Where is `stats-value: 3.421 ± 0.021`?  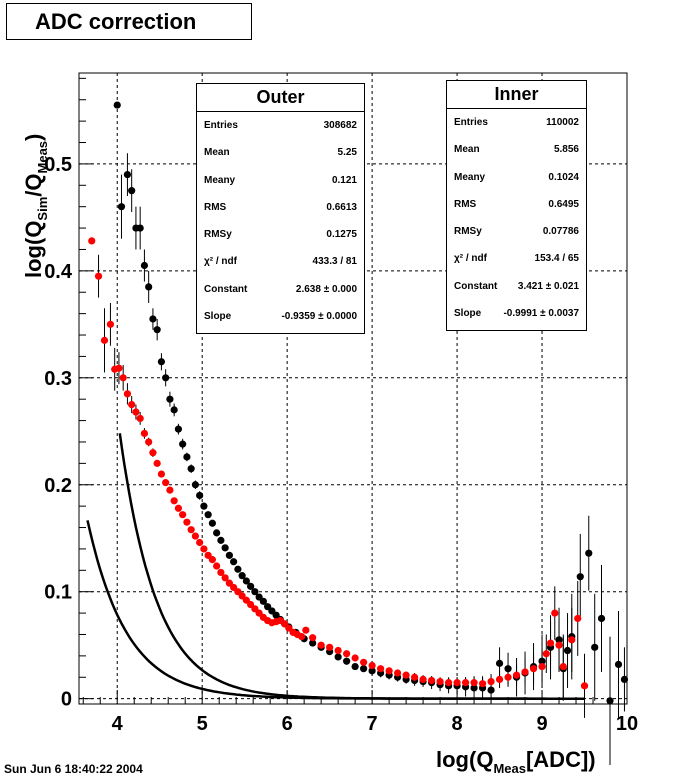 stats-value: 3.421 ± 0.021 is located at coordinates (548, 286).